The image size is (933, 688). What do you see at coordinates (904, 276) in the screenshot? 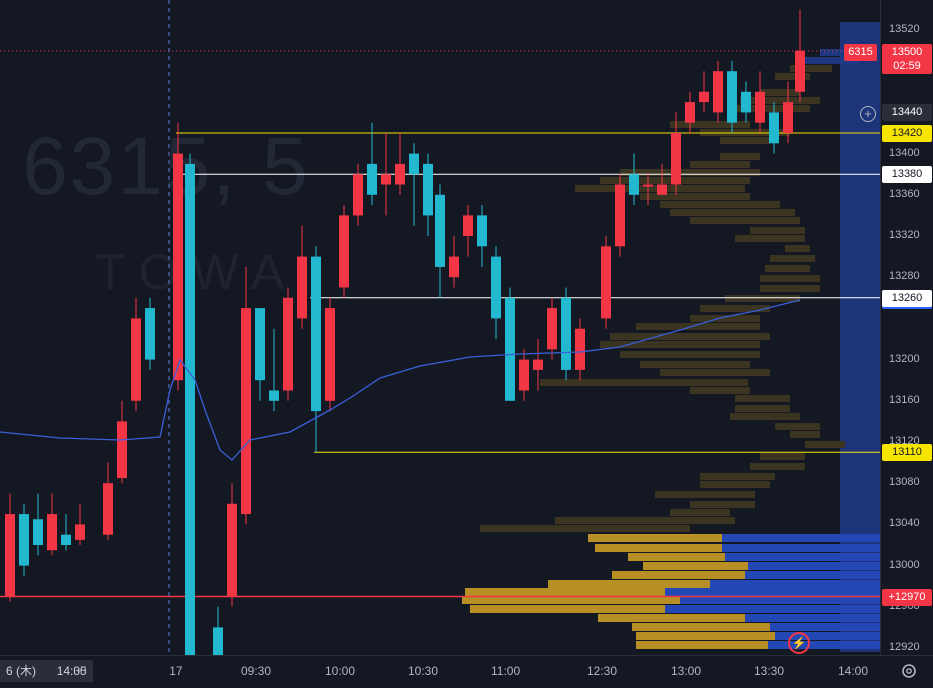
I see `price-tick: 13280` at bounding box center [904, 276].